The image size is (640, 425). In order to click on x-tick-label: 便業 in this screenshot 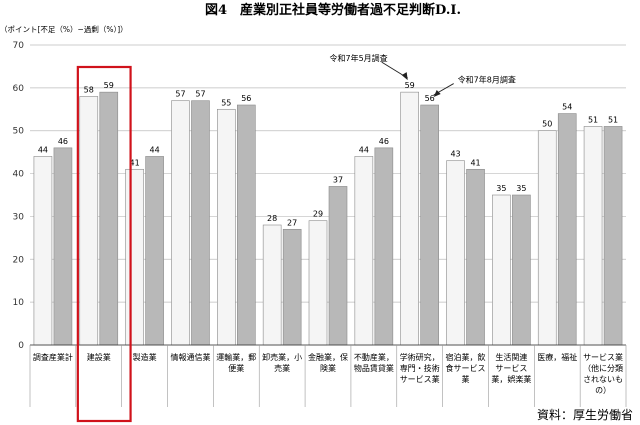, I will do `click(236, 368)`.